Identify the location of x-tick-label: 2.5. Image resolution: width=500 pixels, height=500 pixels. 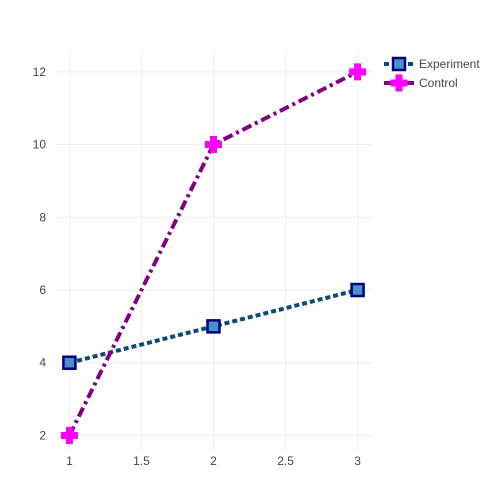
(285, 461).